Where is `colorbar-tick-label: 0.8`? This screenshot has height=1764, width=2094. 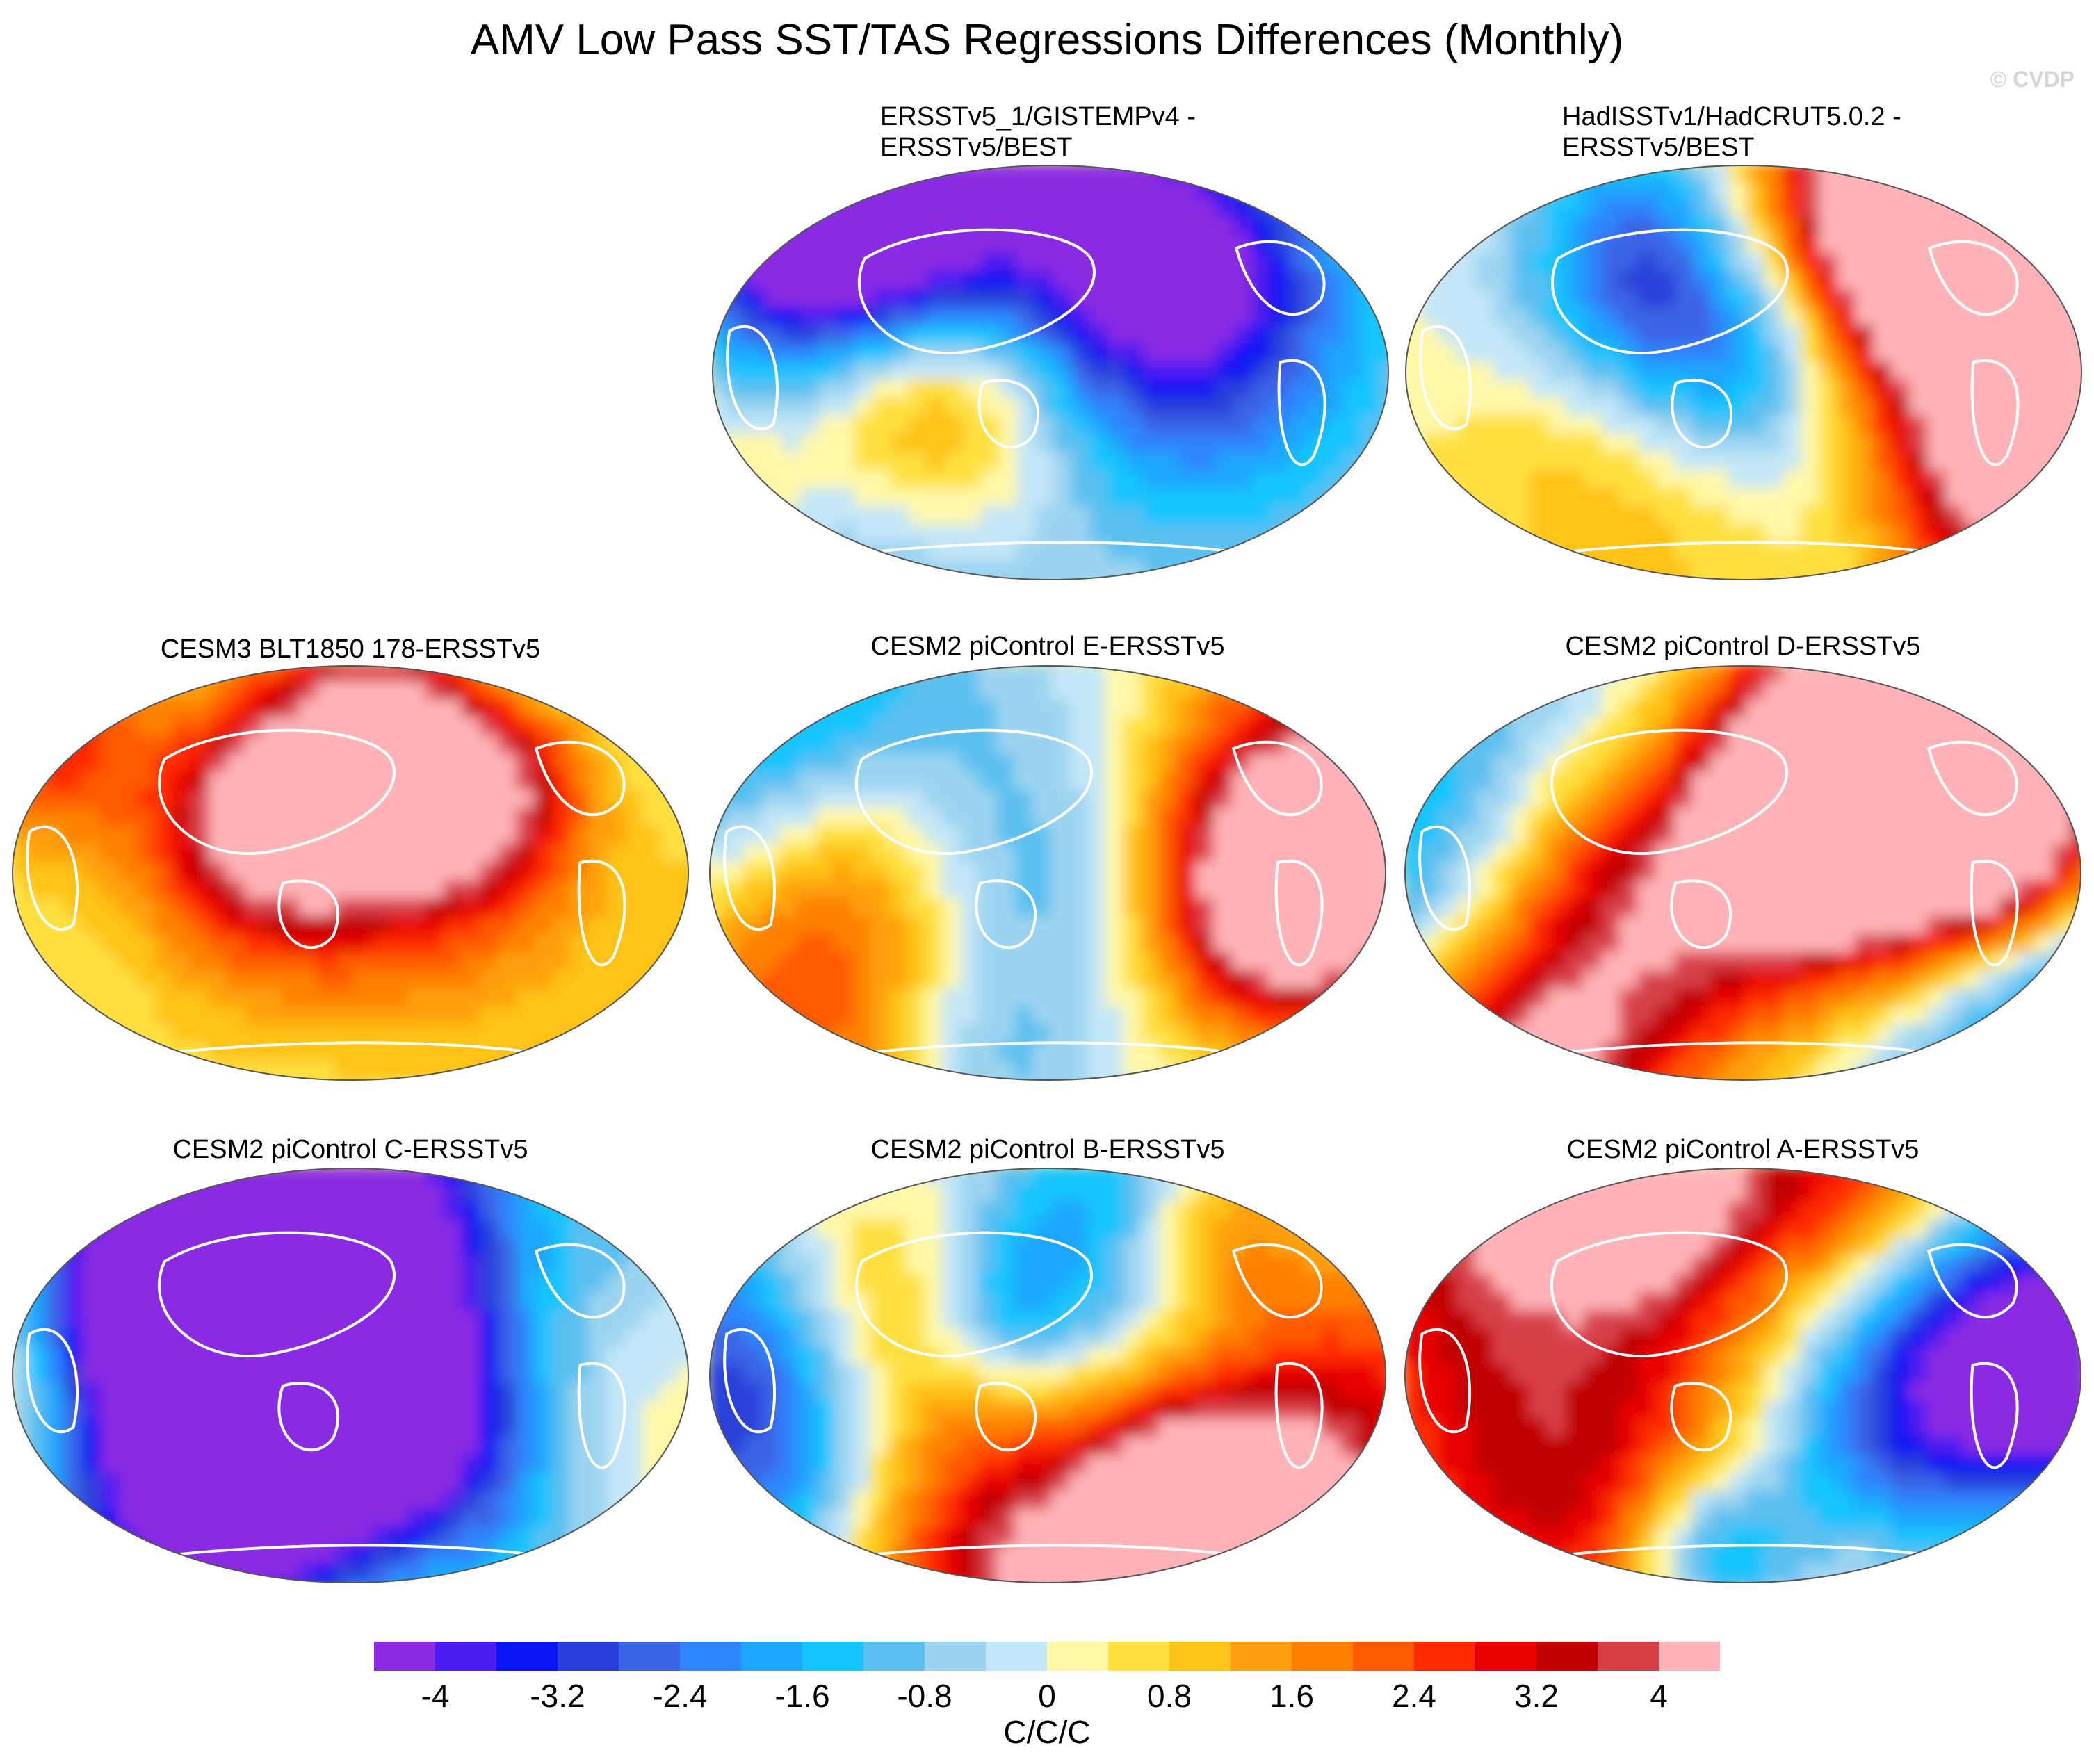 colorbar-tick-label: 0.8 is located at coordinates (1170, 1696).